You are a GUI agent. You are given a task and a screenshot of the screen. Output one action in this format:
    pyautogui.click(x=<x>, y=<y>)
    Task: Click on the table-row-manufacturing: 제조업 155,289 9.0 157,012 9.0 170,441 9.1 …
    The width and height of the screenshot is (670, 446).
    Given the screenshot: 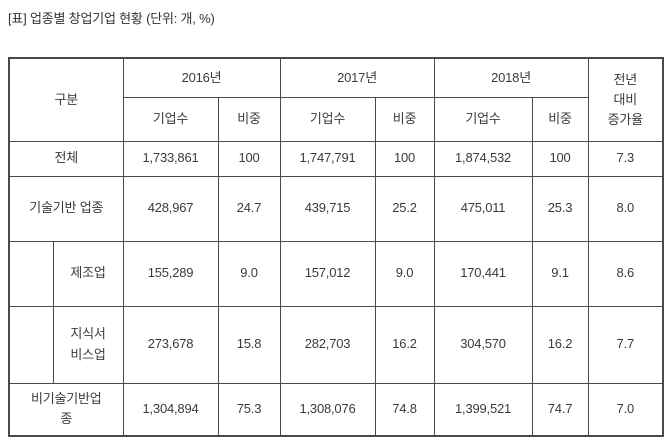 What is the action you would take?
    pyautogui.click(x=336, y=273)
    